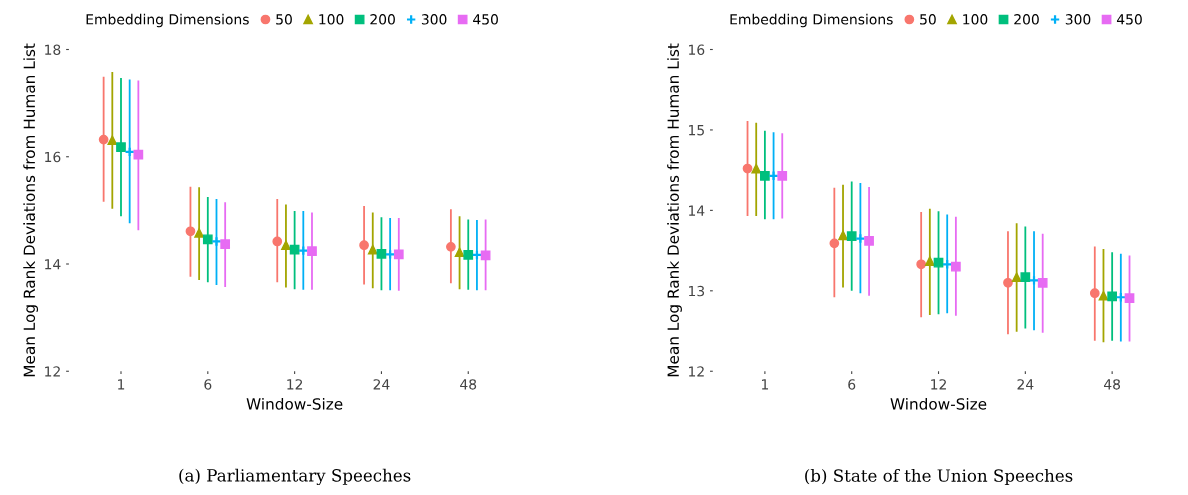  What do you see at coordinates (53, 49) in the screenshot?
I see `y-tick-label: 18` at bounding box center [53, 49].